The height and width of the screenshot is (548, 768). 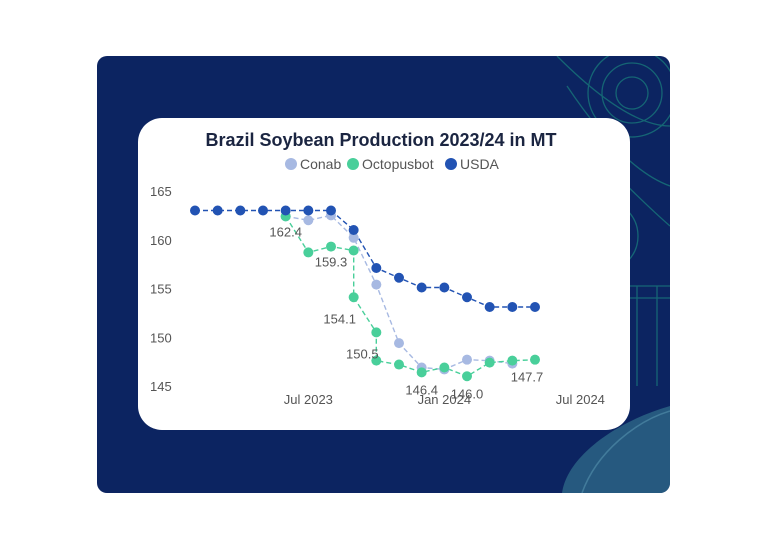 What do you see at coordinates (331, 262) in the screenshot?
I see `data-label: 159.3` at bounding box center [331, 262].